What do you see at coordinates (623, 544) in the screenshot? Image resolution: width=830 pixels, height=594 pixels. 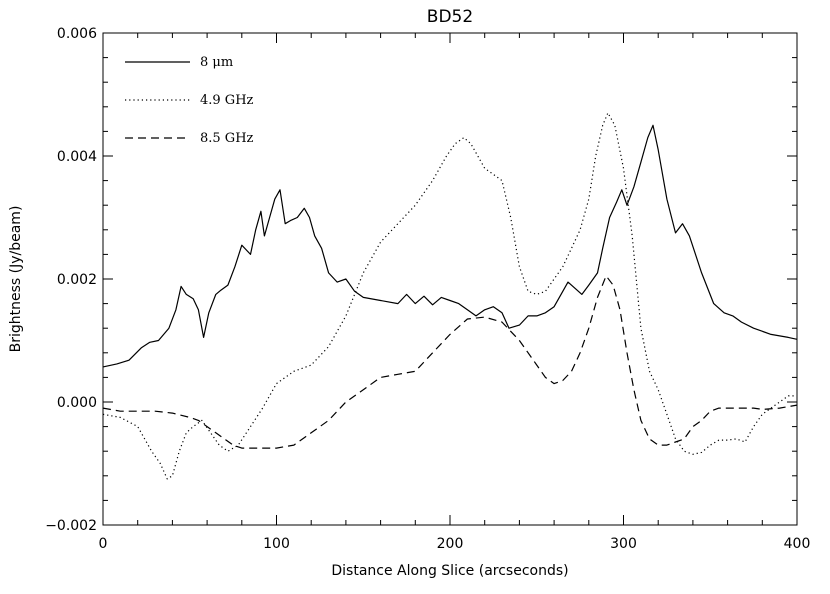 I see `x-tick-label: 300` at bounding box center [623, 544].